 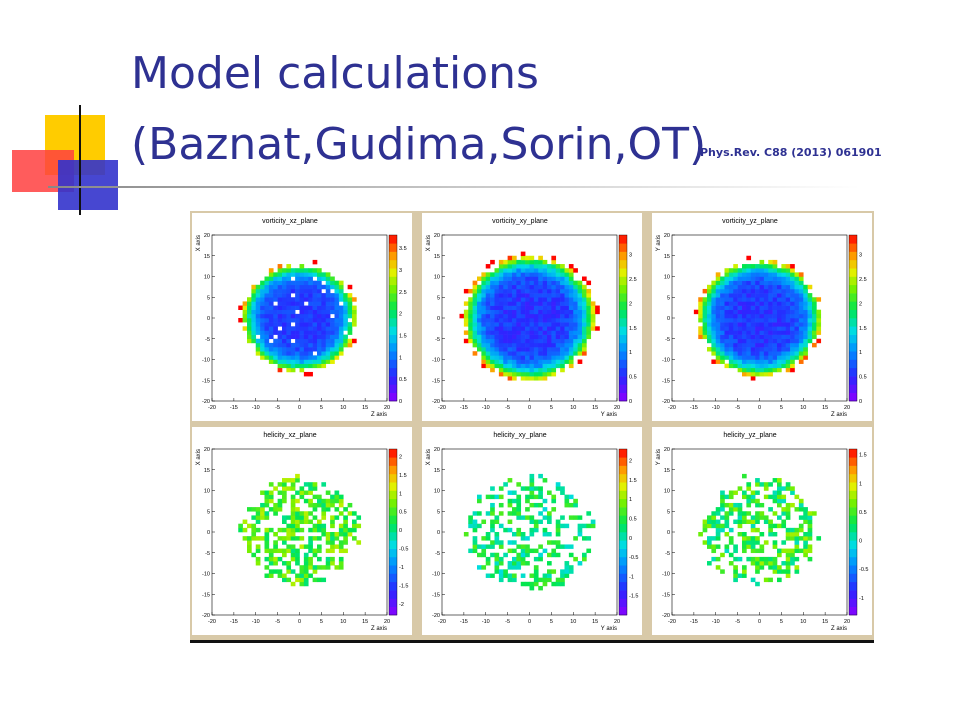 I want to click on colorbar-segment, so click(x=393, y=264).